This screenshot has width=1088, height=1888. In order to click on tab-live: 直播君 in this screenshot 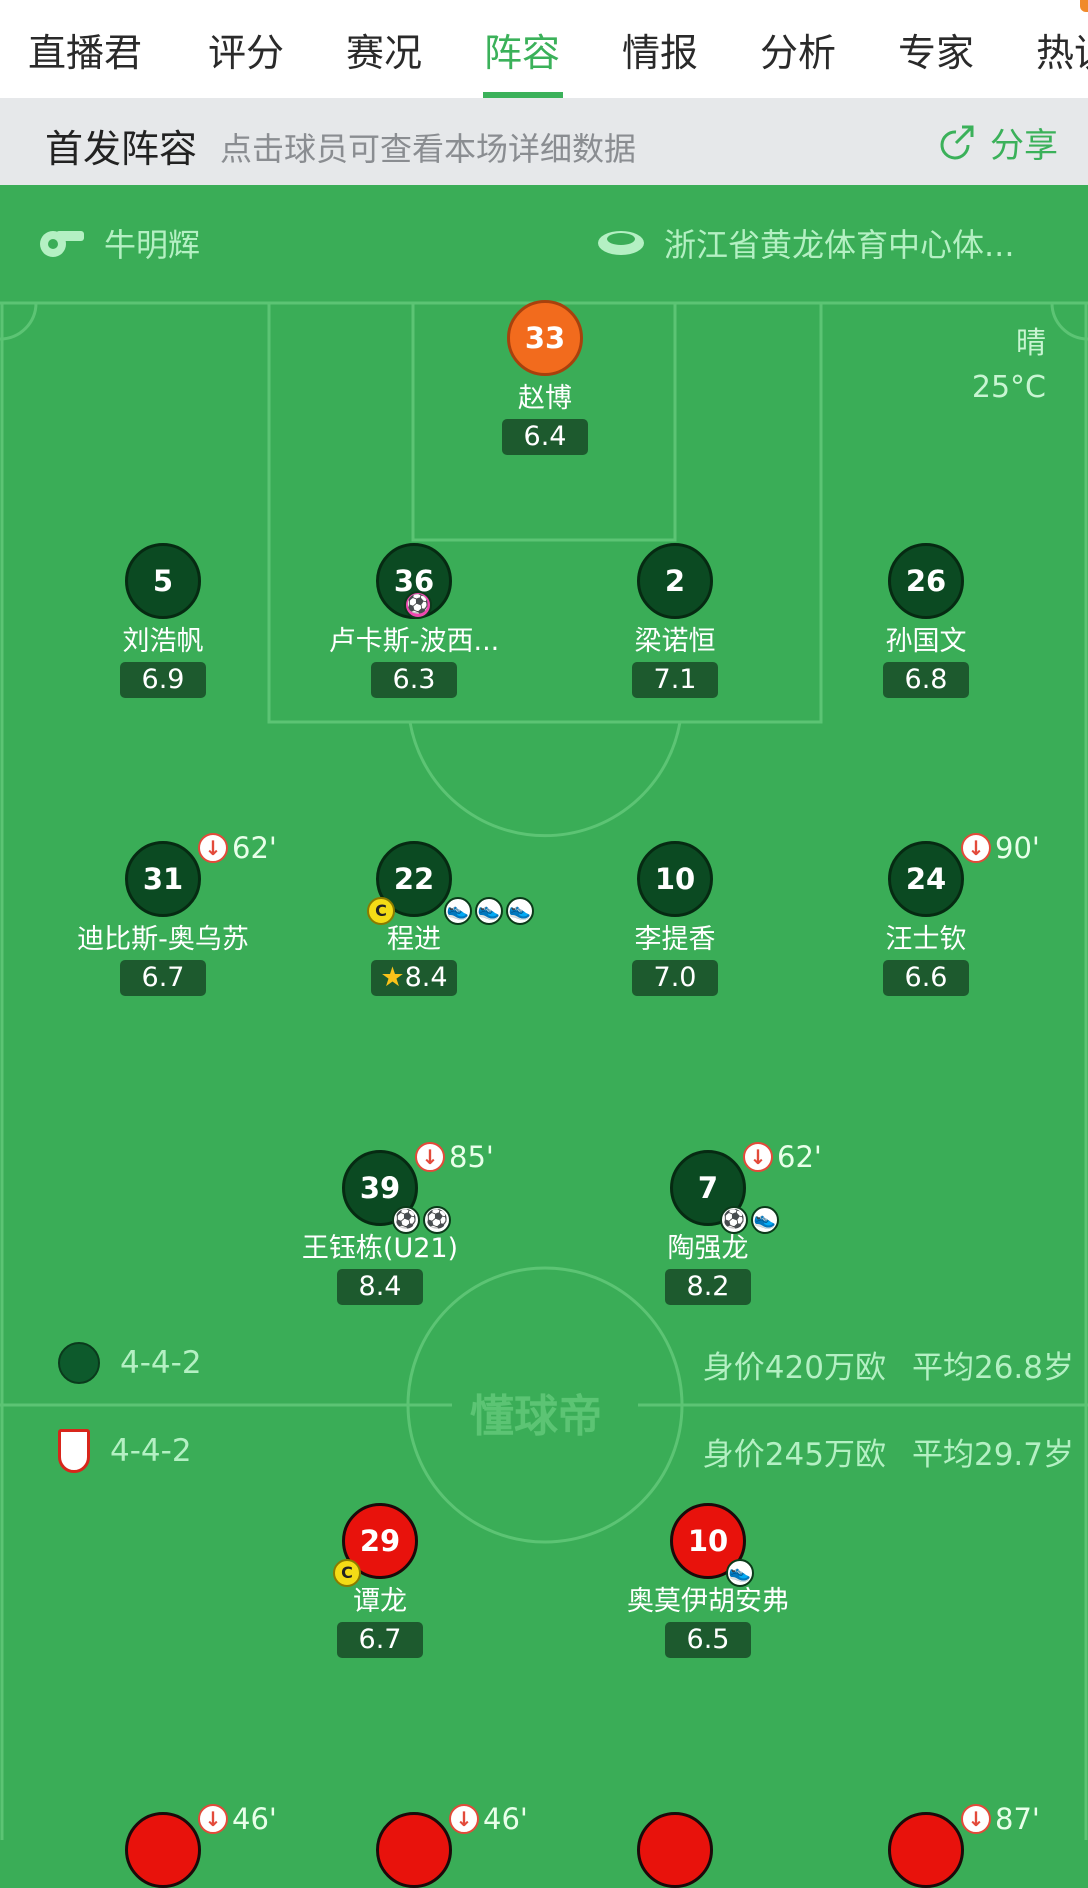, I will do `click(85, 53)`.